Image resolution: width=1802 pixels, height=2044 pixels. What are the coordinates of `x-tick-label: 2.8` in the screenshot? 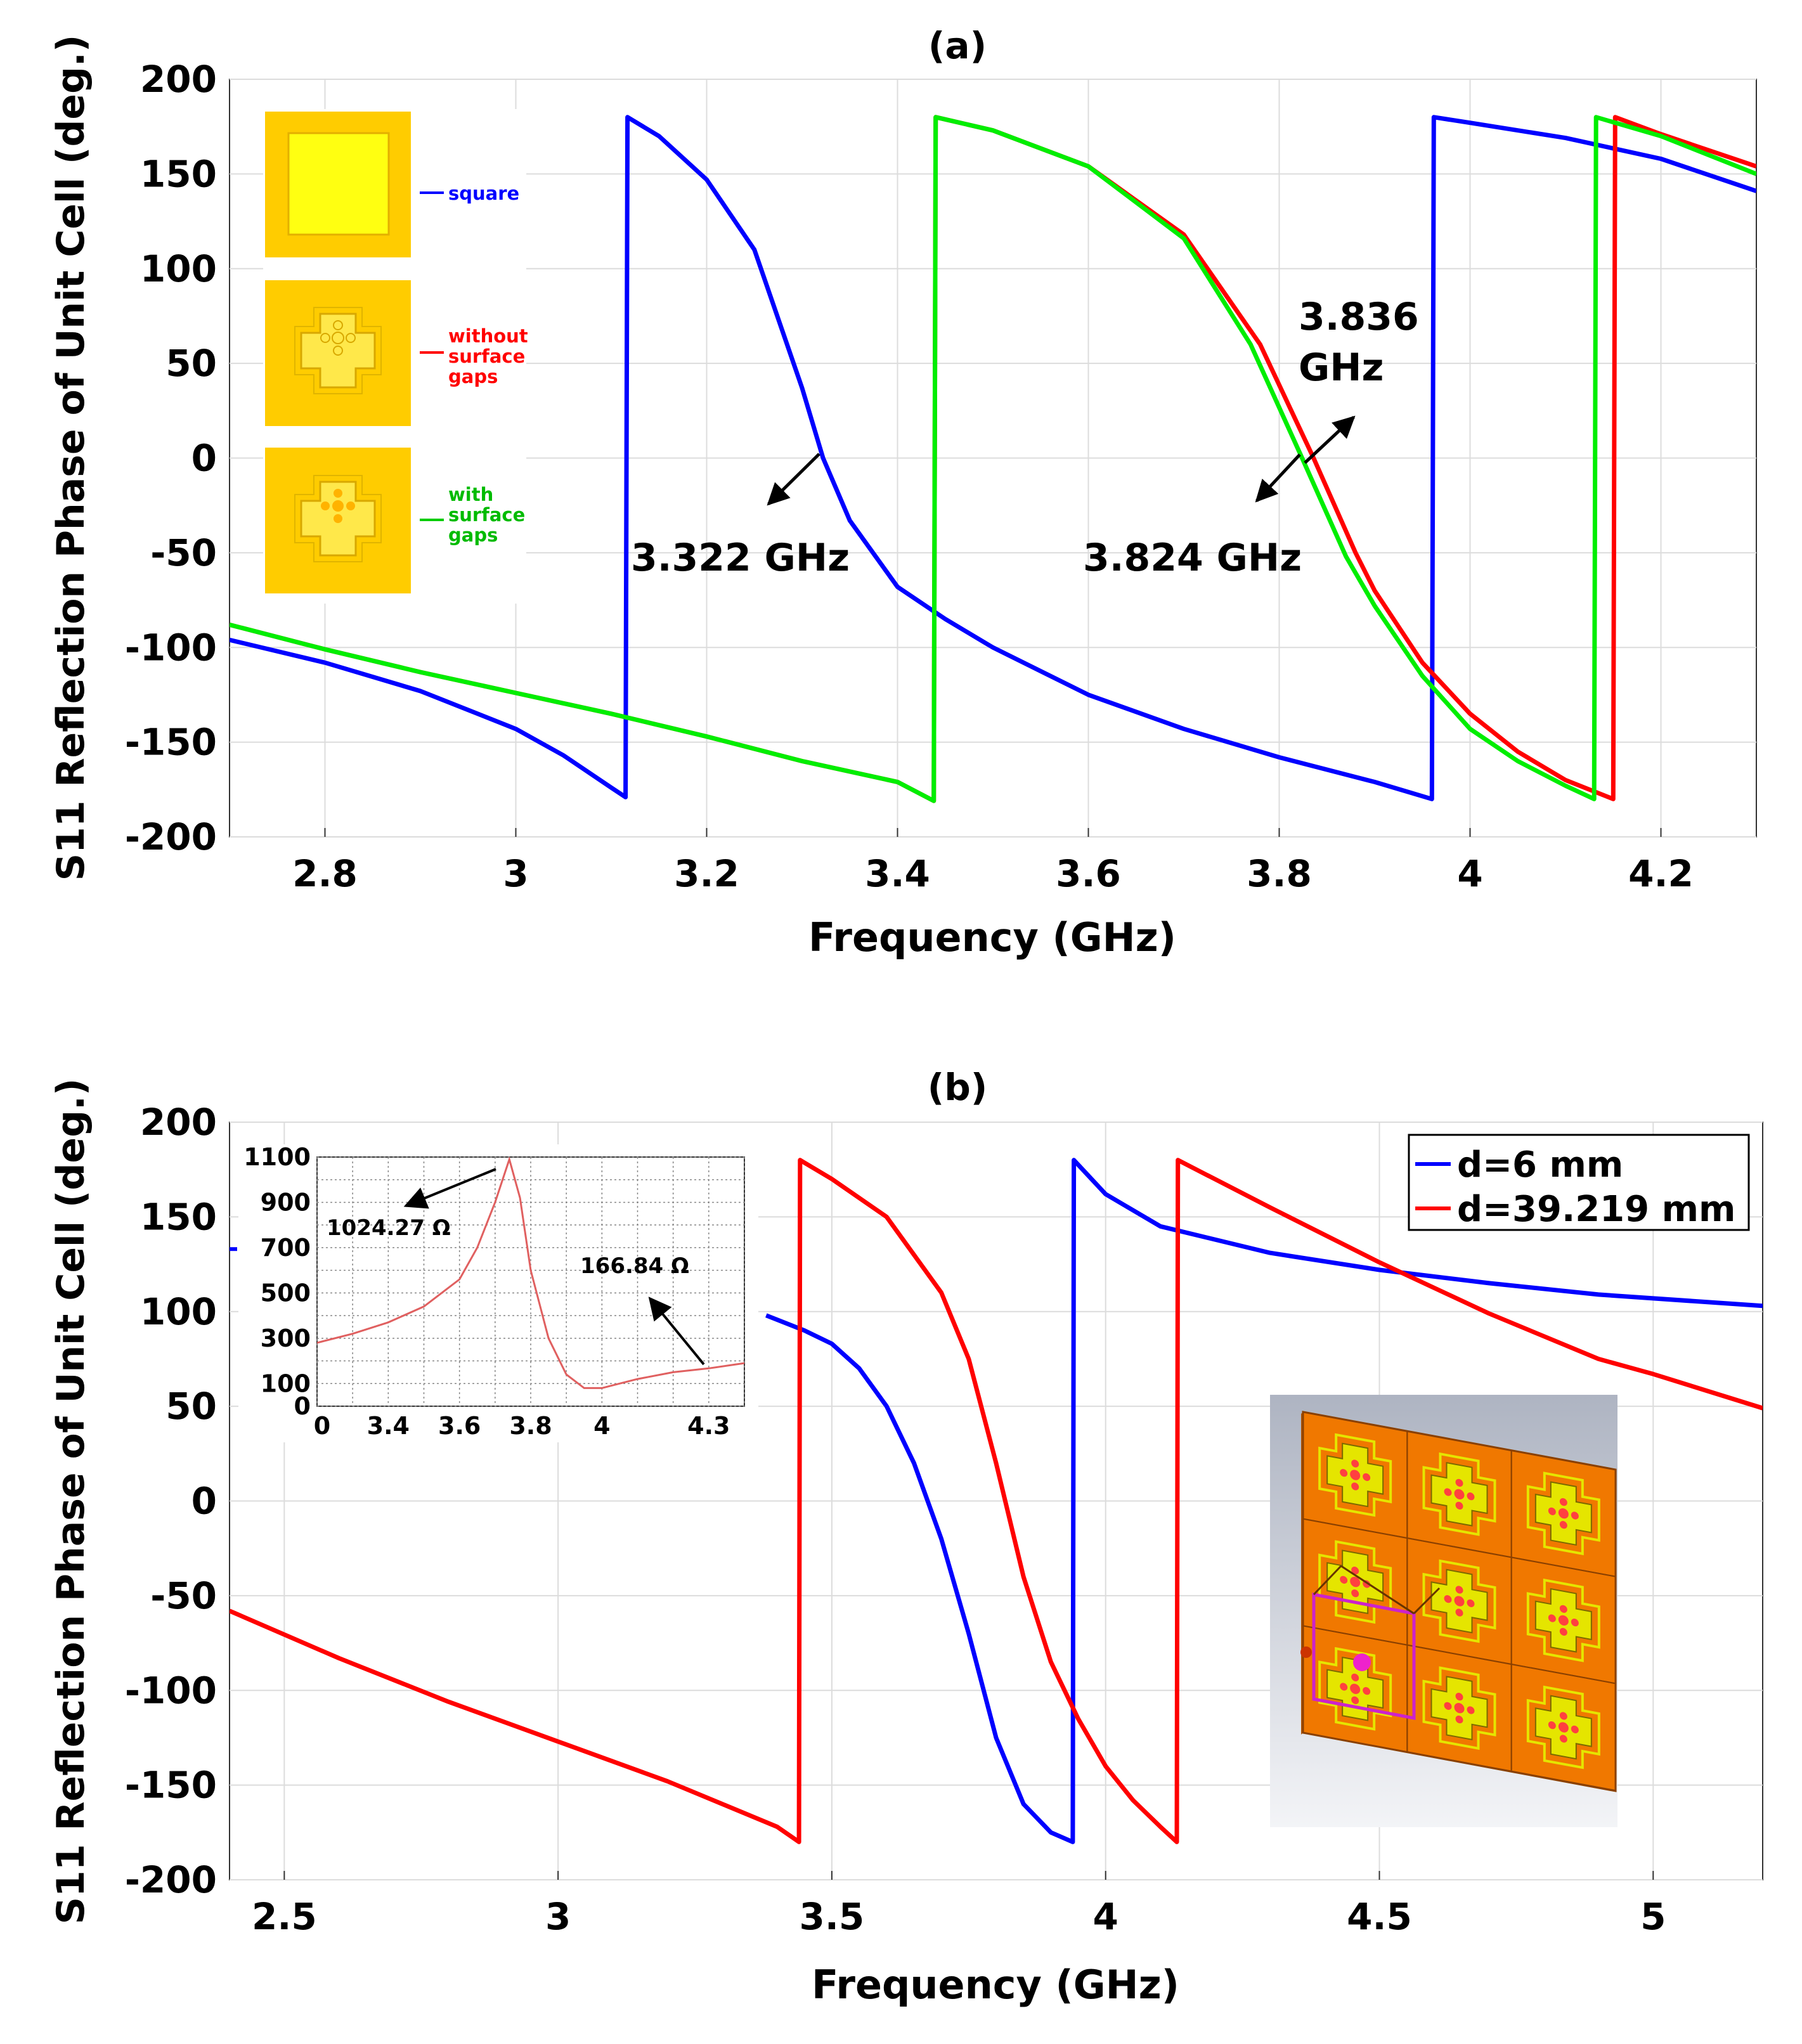 It's located at (325, 873).